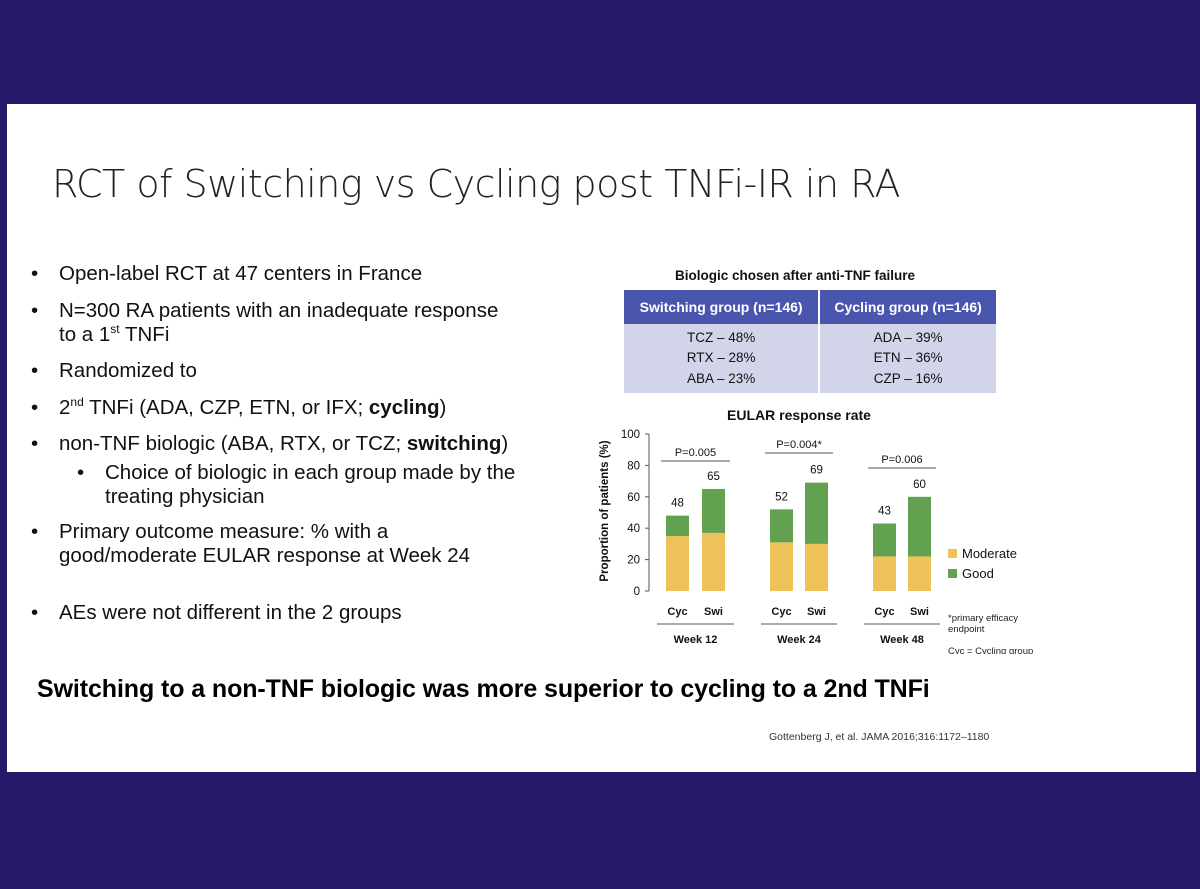 The height and width of the screenshot is (889, 1200). What do you see at coordinates (230, 612) in the screenshot?
I see `bullet-text: AEs were not different in the 2 groups` at bounding box center [230, 612].